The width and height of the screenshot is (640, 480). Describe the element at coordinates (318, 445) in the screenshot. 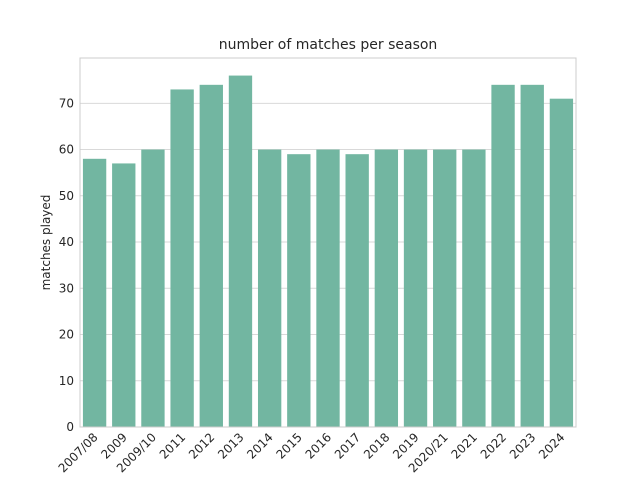

I see `x-tick-label: 2016` at that location.